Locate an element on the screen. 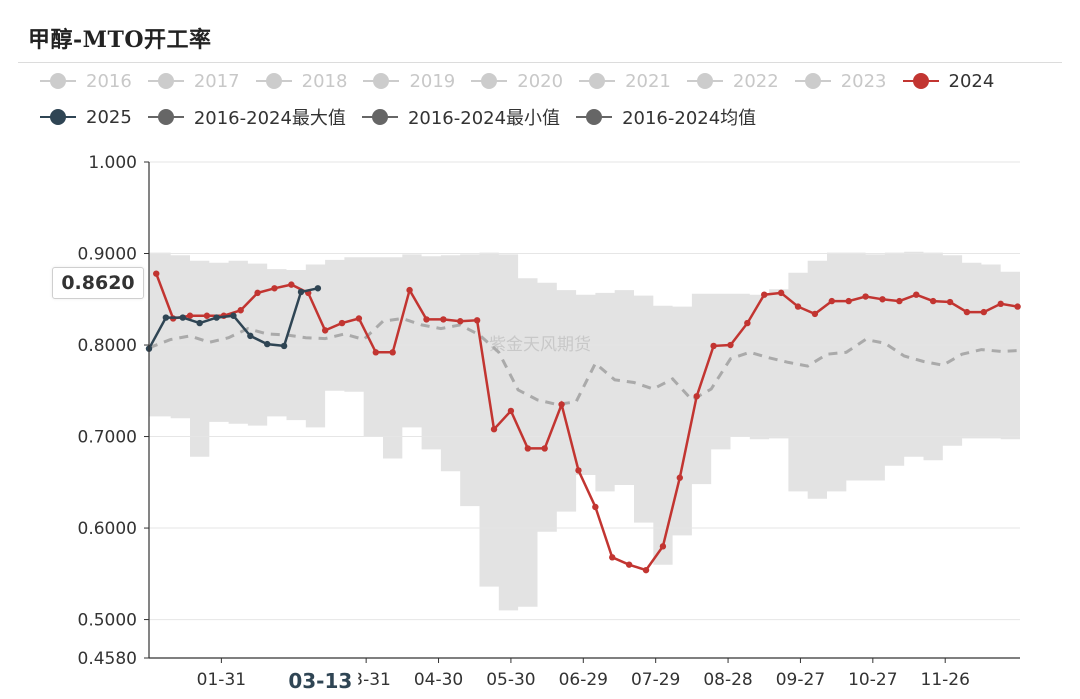  x-tick-label: 10-27 is located at coordinates (872, 680).